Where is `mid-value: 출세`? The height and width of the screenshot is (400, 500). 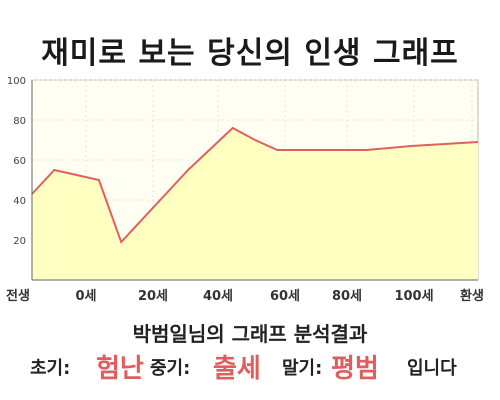
mid-value: 출세 is located at coordinates (237, 369).